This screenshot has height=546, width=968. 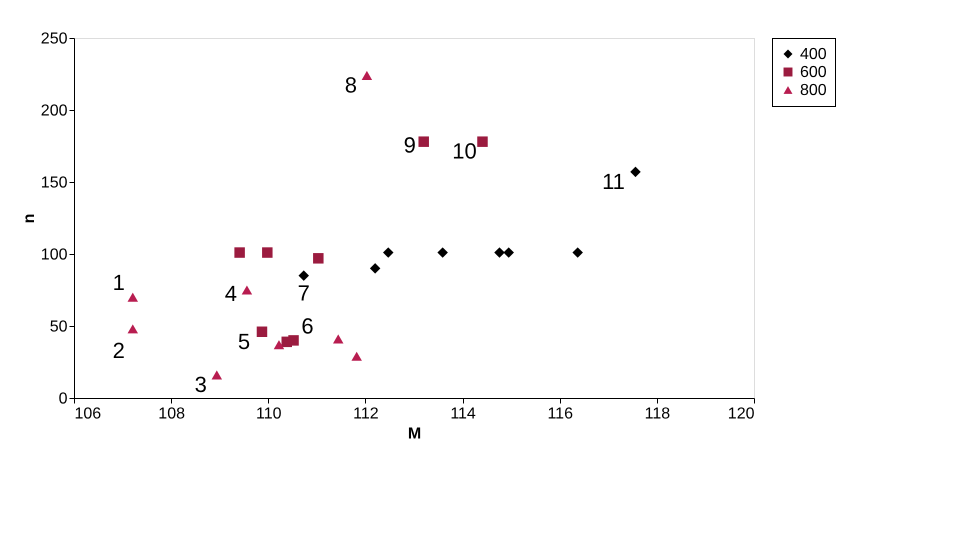 I want to click on y-tick-label: 0, so click(x=63, y=399).